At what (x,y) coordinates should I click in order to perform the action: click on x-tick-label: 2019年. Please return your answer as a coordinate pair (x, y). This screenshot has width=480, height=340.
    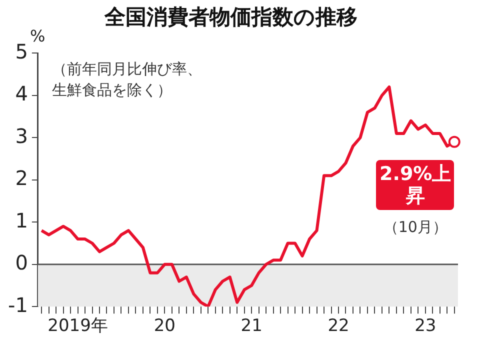
    Looking at the image, I should click on (78, 326).